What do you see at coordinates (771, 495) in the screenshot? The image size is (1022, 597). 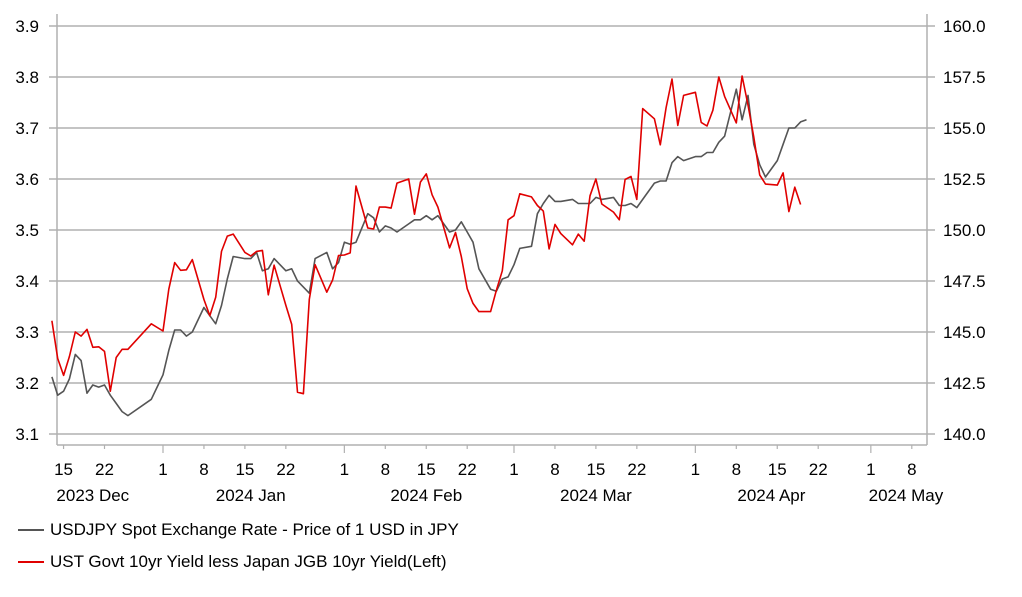 I see `x-month-label: 2024 Apr` at bounding box center [771, 495].